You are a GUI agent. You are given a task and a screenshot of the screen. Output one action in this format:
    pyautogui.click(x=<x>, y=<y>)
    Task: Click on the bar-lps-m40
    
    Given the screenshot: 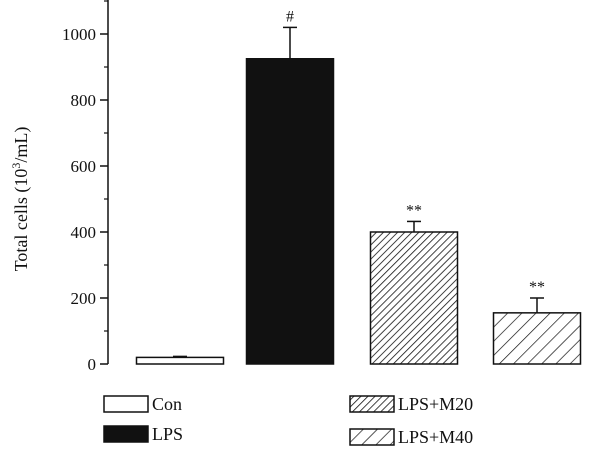 What is the action you would take?
    pyautogui.click(x=537, y=338)
    